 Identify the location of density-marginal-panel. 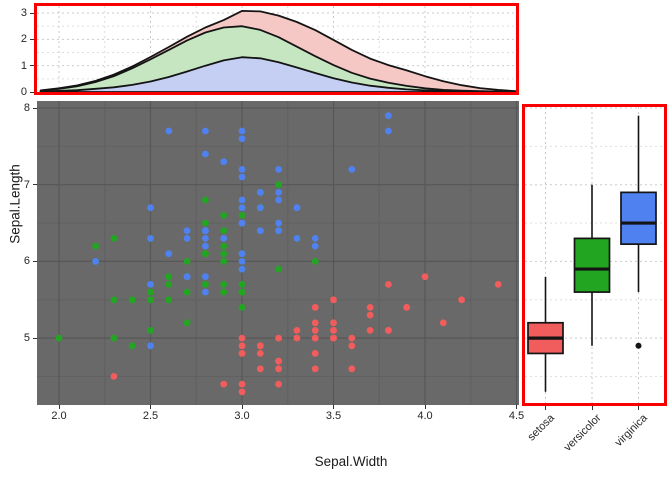
(276, 49).